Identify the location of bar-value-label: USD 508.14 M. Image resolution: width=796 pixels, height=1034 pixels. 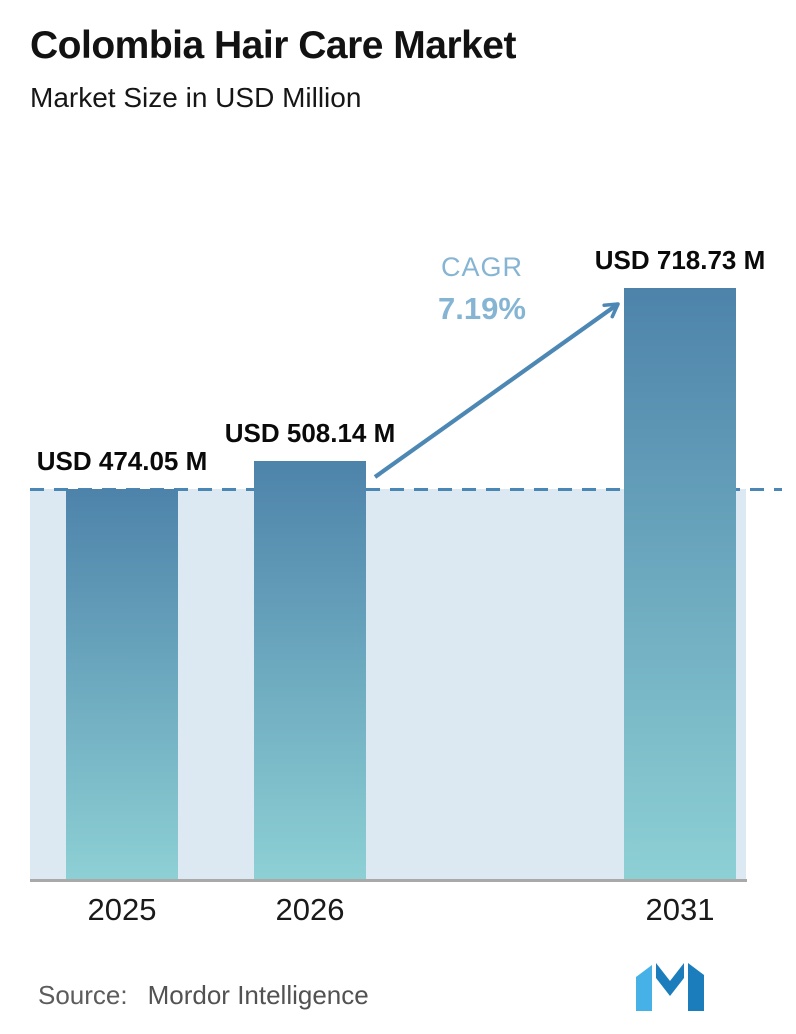
(310, 433).